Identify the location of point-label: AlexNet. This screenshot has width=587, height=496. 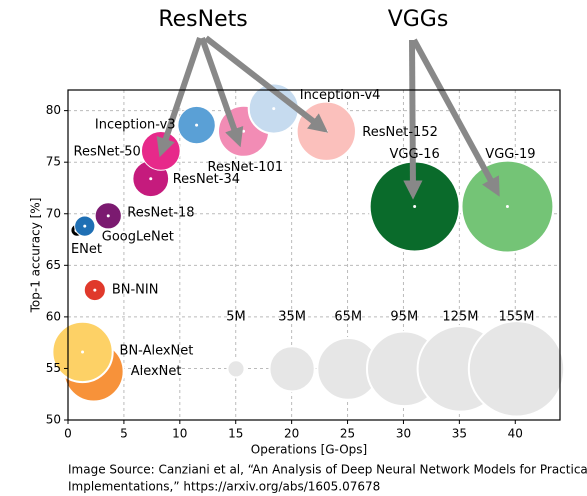
(156, 371).